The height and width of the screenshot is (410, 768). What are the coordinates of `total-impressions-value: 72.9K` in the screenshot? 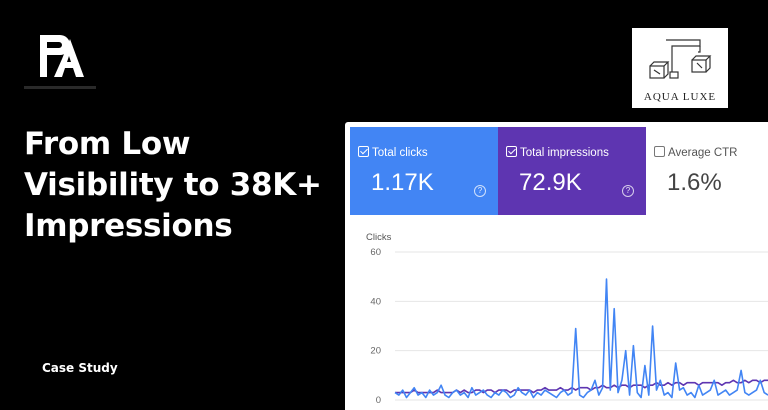 It's located at (550, 182).